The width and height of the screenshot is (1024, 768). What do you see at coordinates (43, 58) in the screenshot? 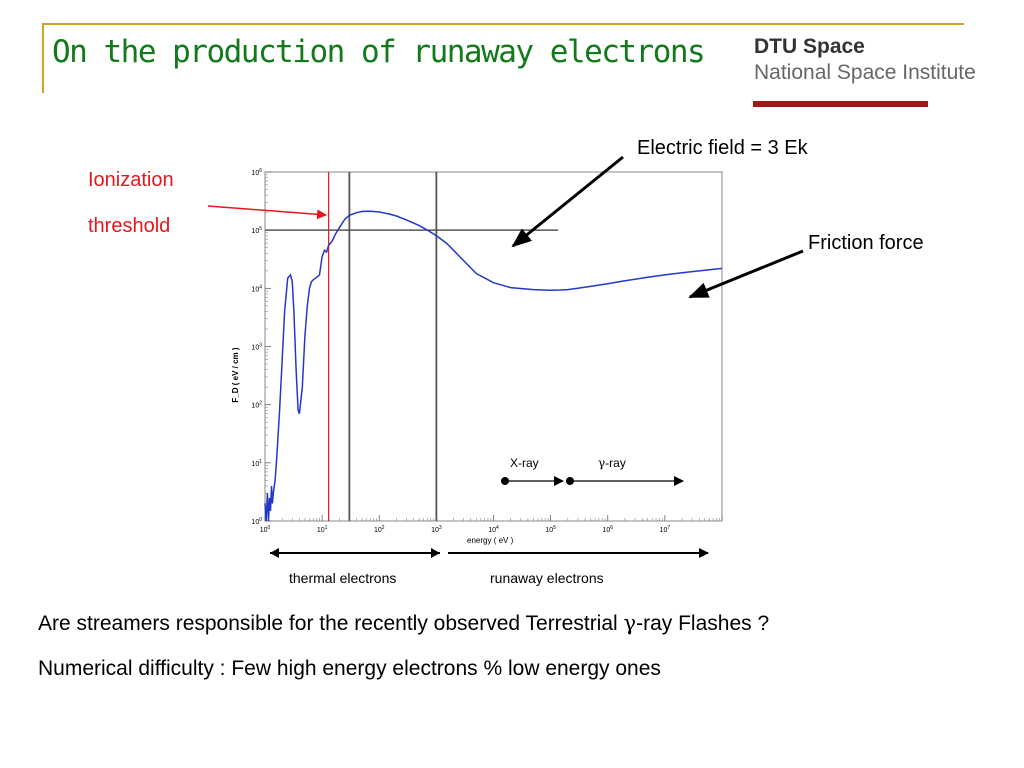
I see `header-left-rule` at bounding box center [43, 58].